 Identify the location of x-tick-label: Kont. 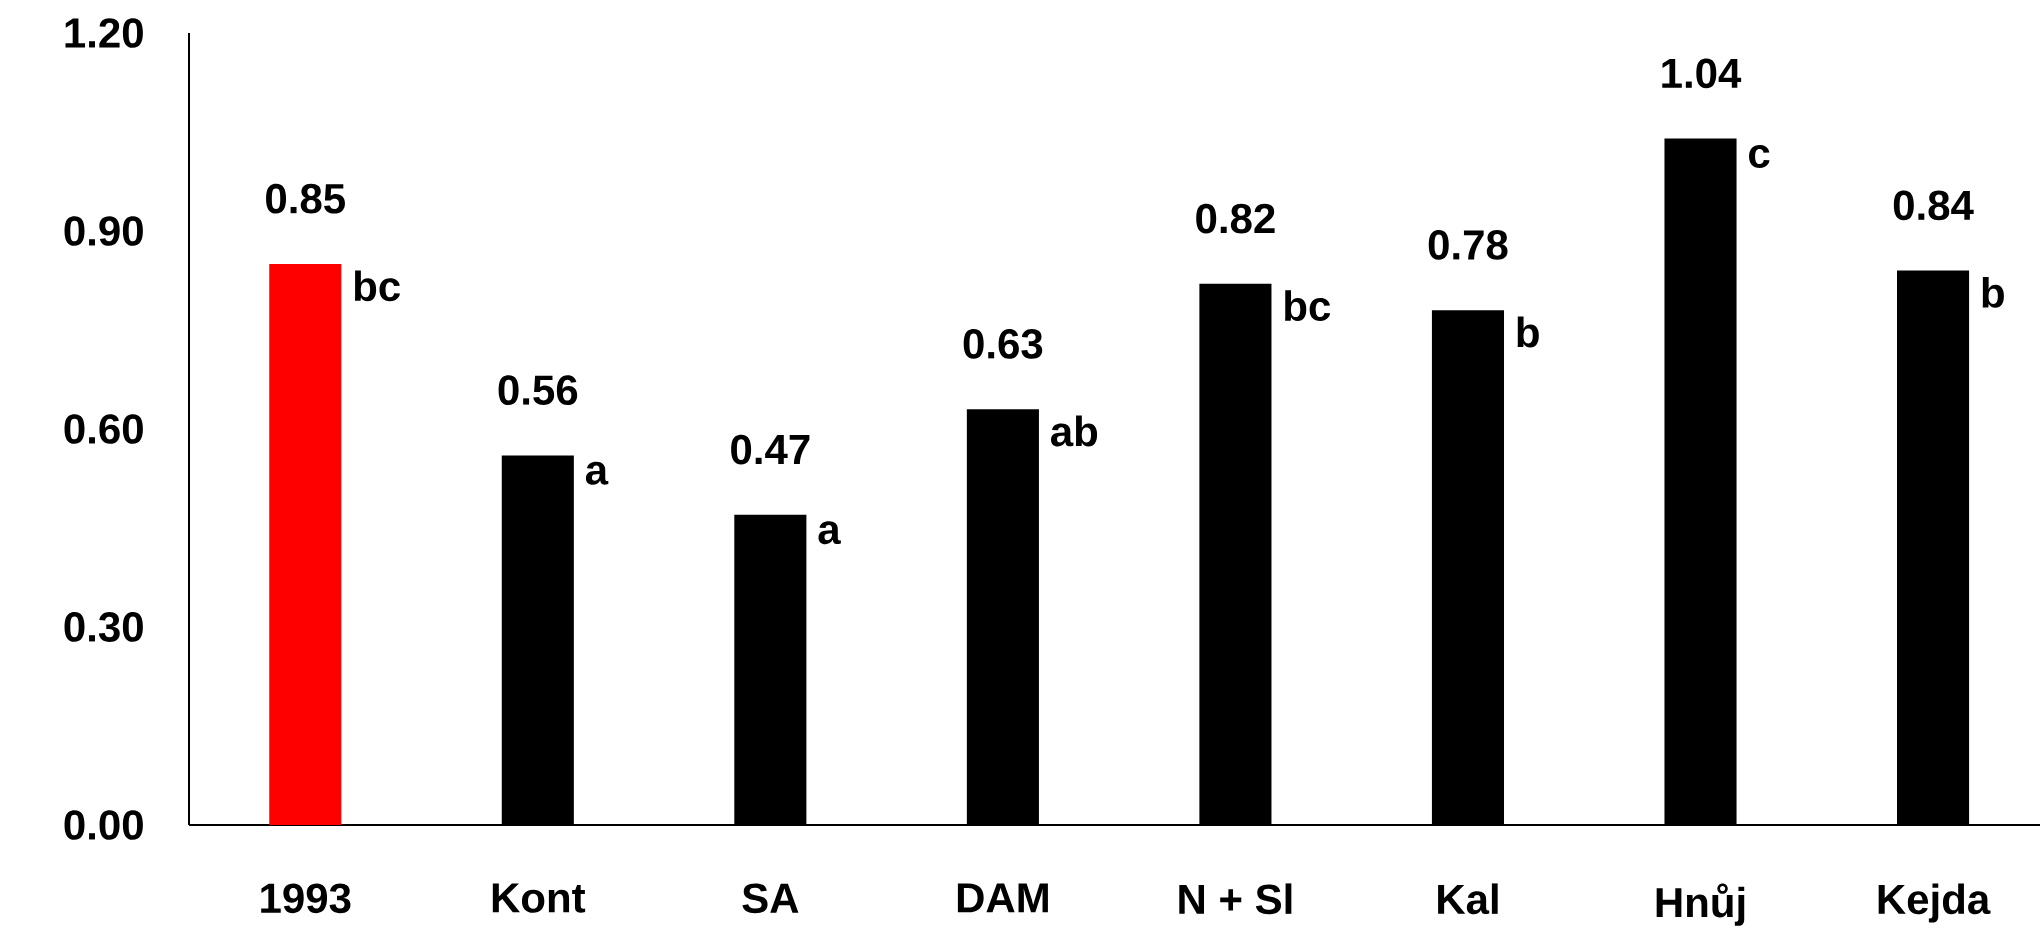
(539, 898).